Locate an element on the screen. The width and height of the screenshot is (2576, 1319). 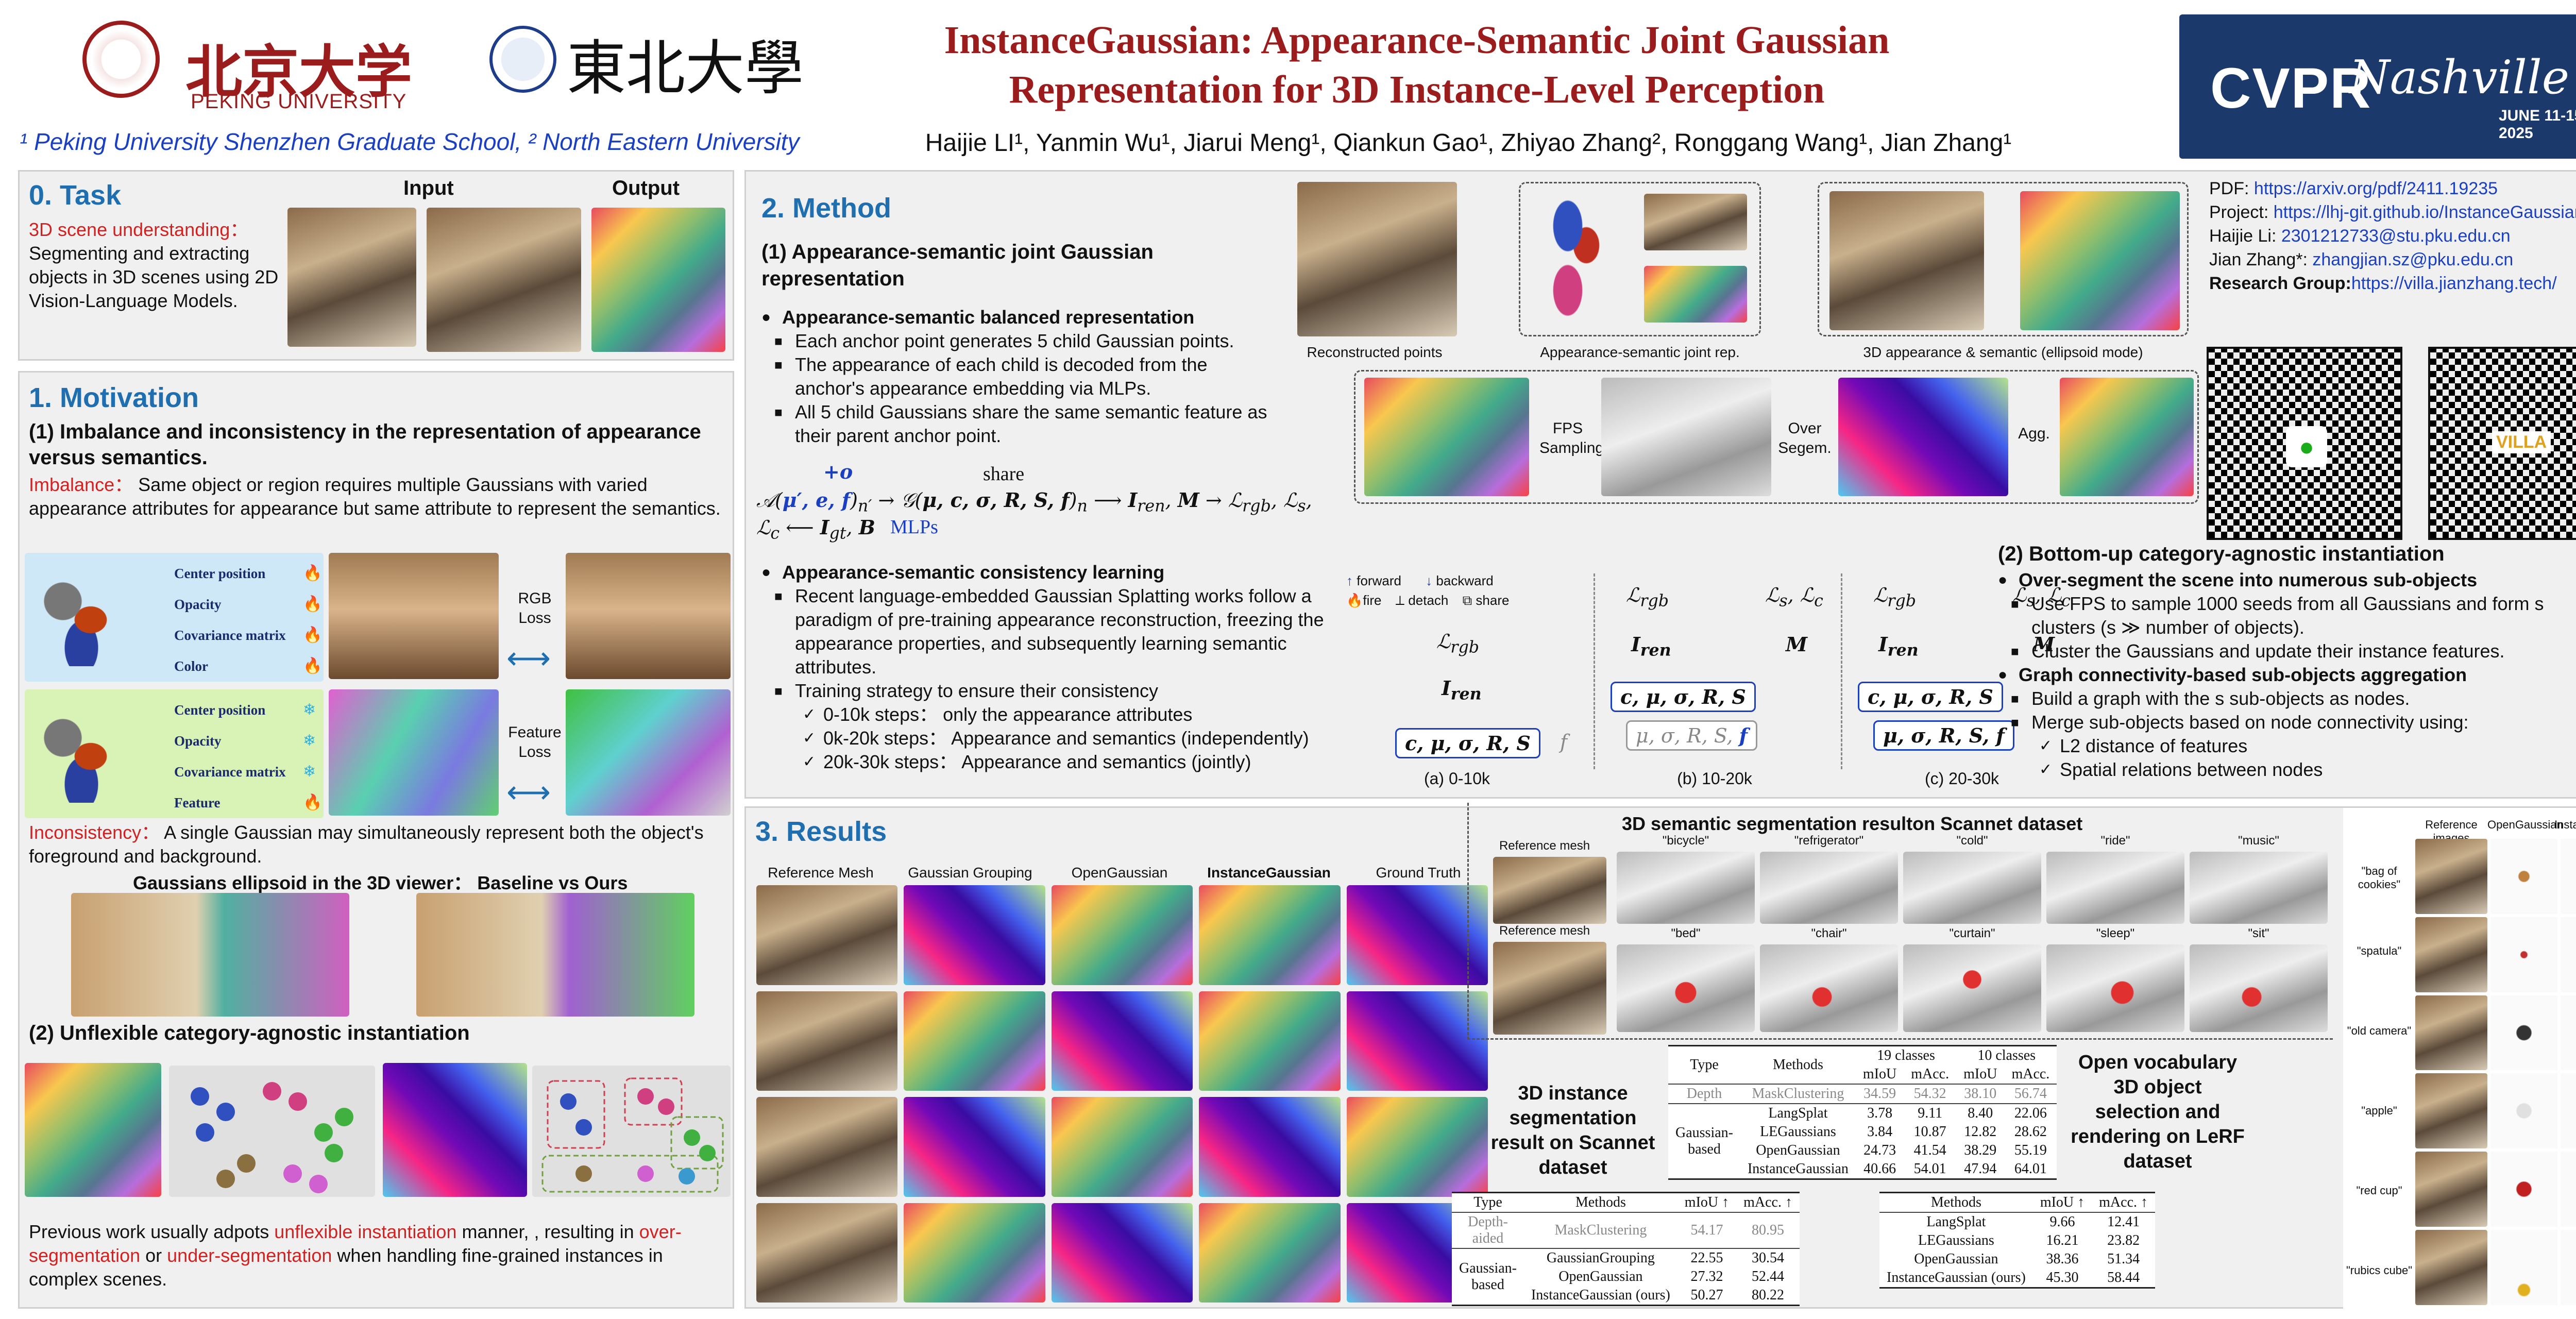
task-input-views is located at coordinates (351, 277).